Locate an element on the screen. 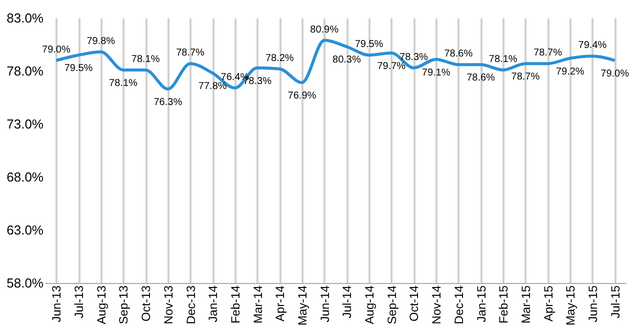 Image resolution: width=642 pixels, height=332 pixels. x-tick-label: Jun-14 is located at coordinates (325, 303).